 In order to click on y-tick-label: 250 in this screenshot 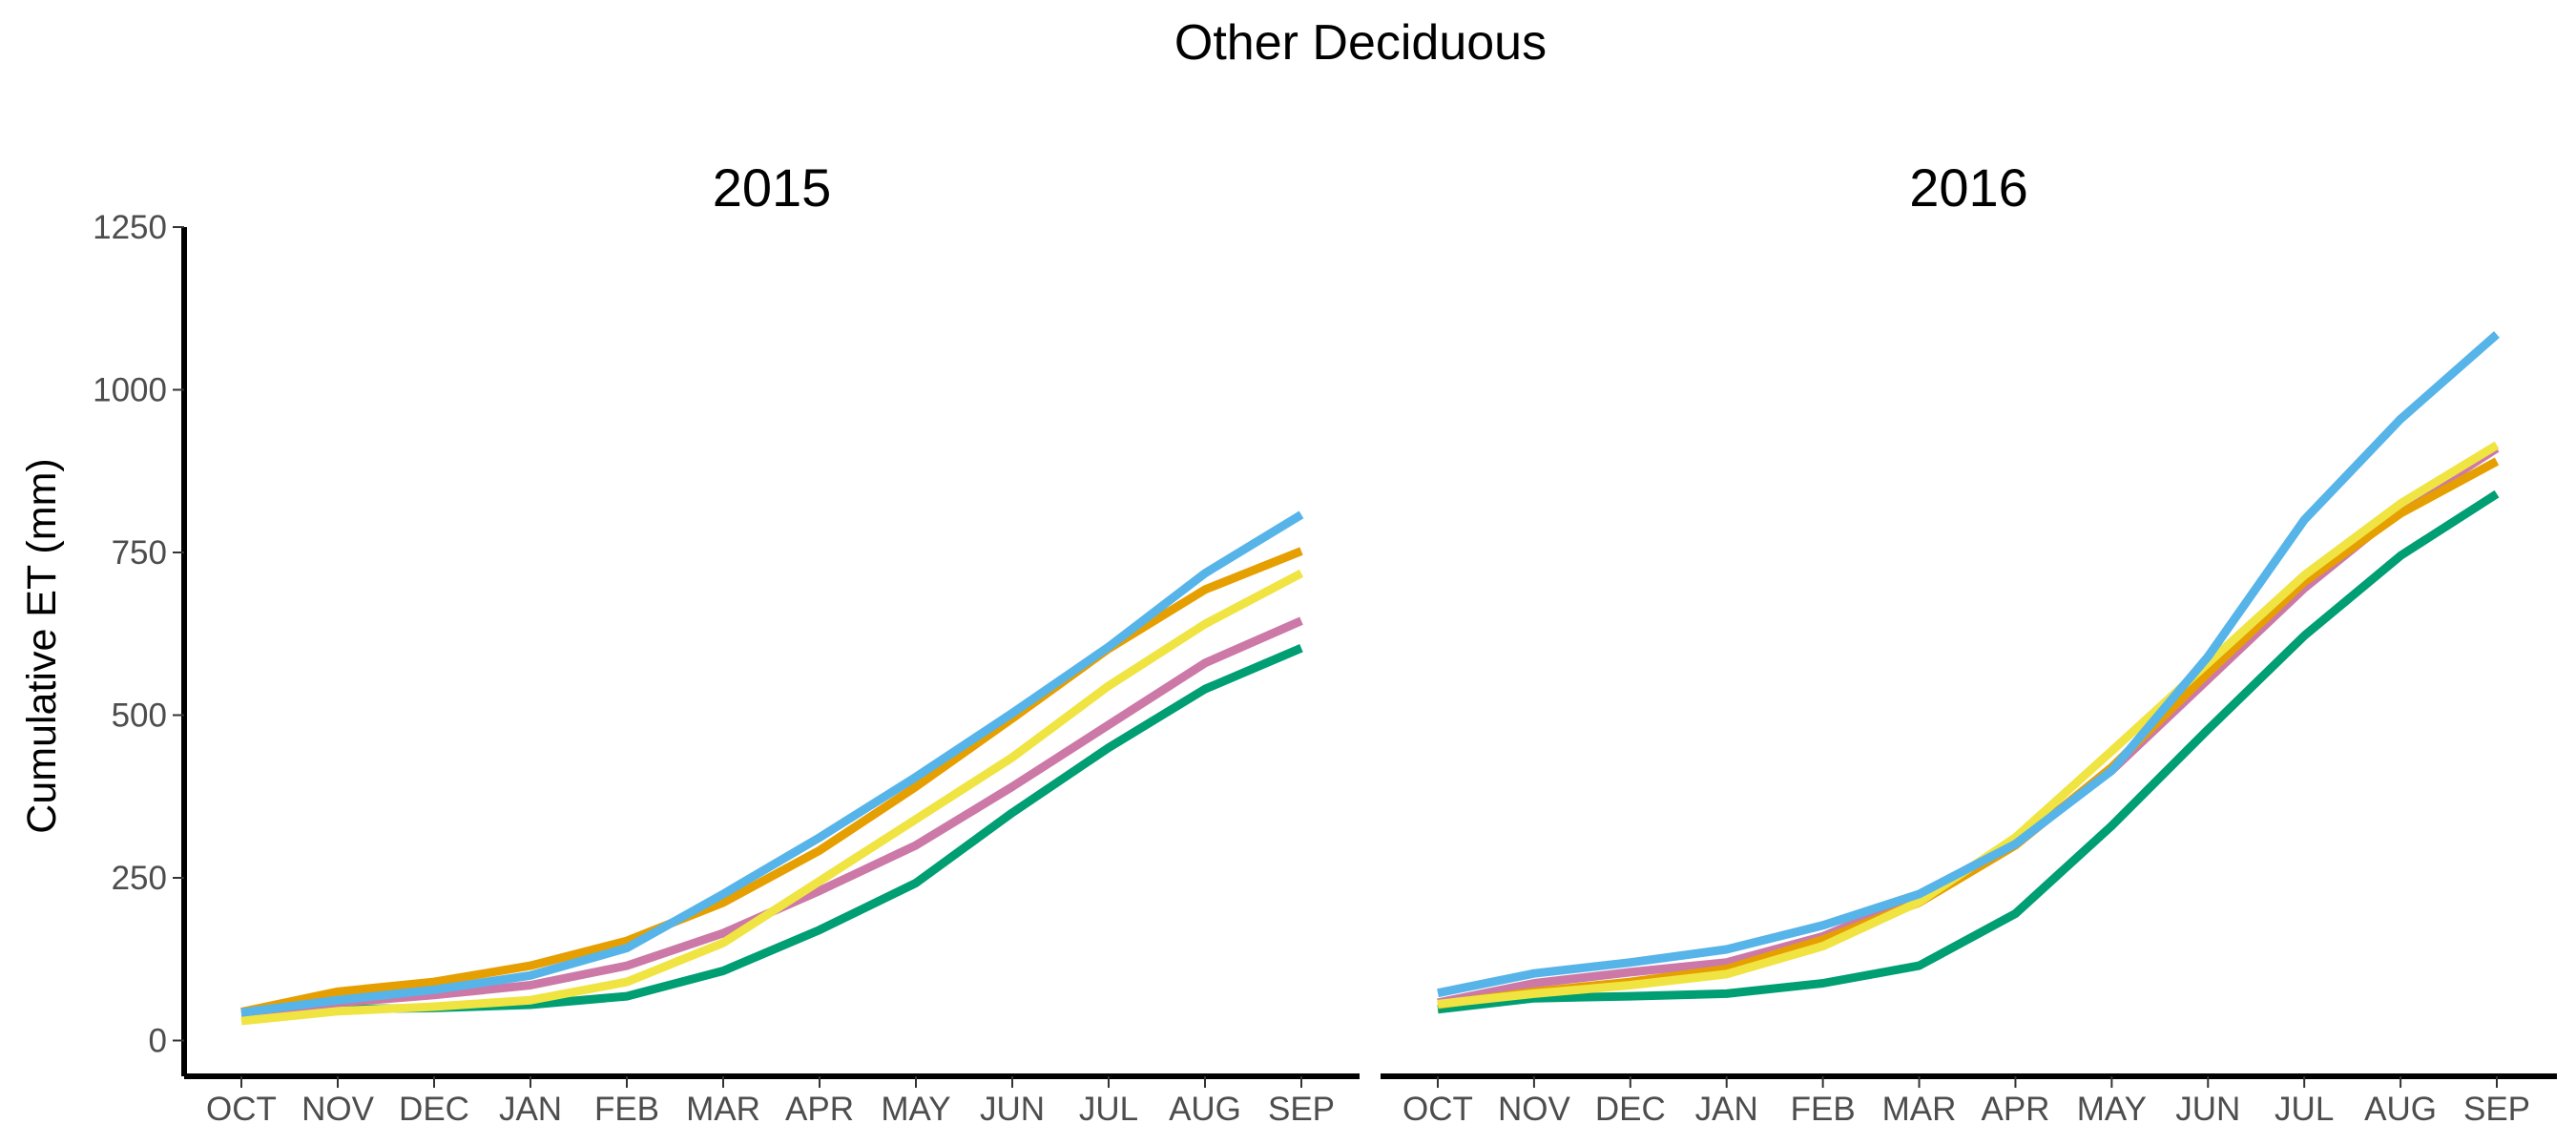, I will do `click(139, 879)`.